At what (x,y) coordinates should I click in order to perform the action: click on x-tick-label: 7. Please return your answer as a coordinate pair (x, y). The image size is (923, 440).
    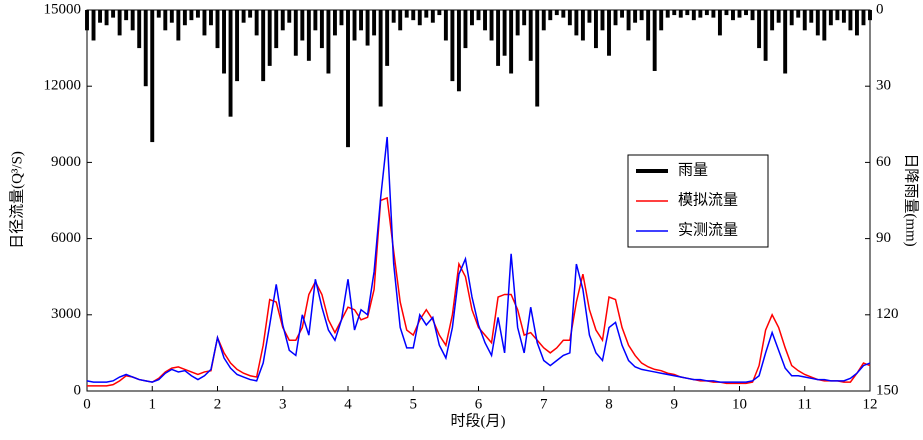
    Looking at the image, I should click on (544, 404).